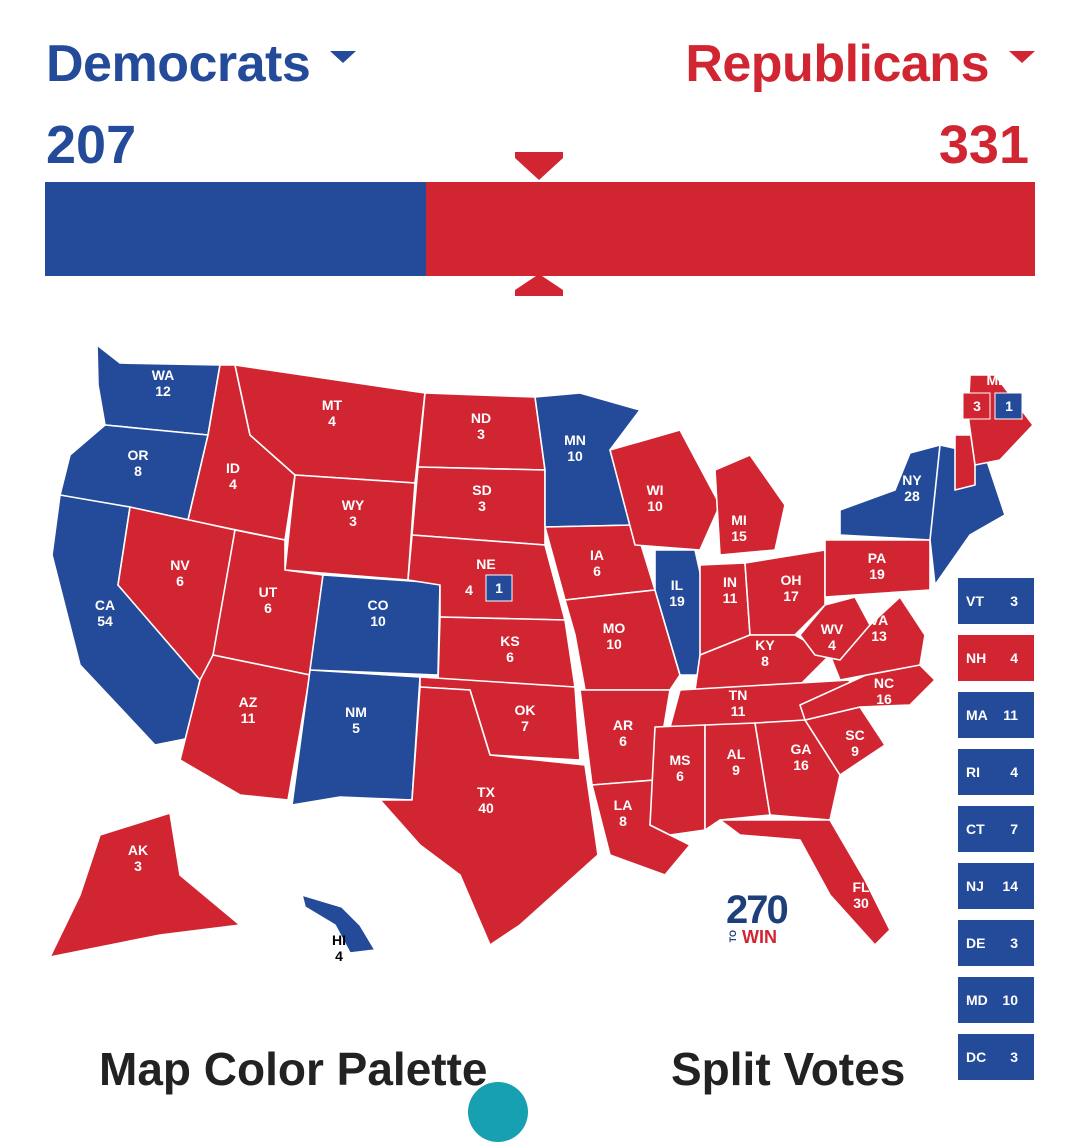 The width and height of the screenshot is (1079, 1142). What do you see at coordinates (730, 582) in the screenshot?
I see `state-abbr-in: IN` at bounding box center [730, 582].